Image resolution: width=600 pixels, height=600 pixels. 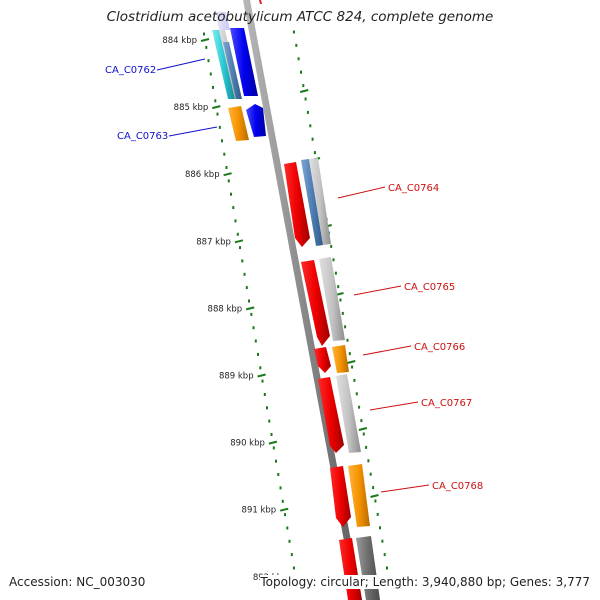 I want to click on gene-feature-ca-c0764-red, so click(x=297, y=204).